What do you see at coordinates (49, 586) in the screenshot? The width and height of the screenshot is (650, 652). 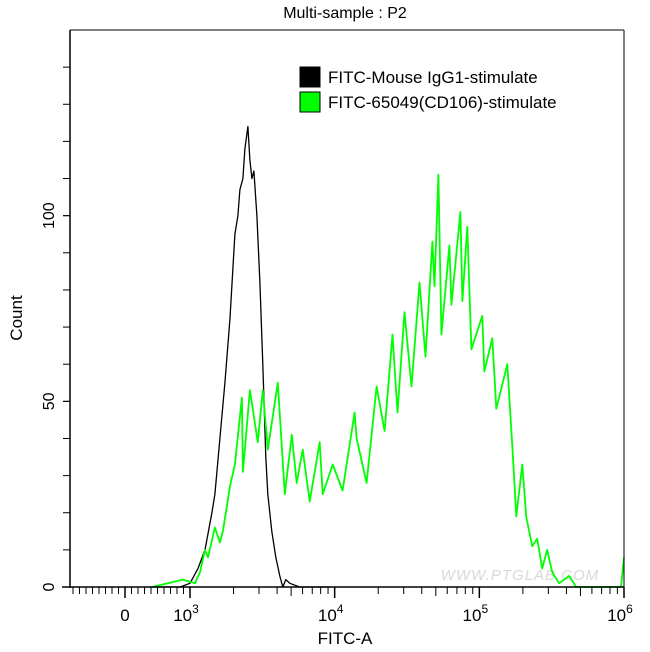 I see `y-tick-label: 0` at bounding box center [49, 586].